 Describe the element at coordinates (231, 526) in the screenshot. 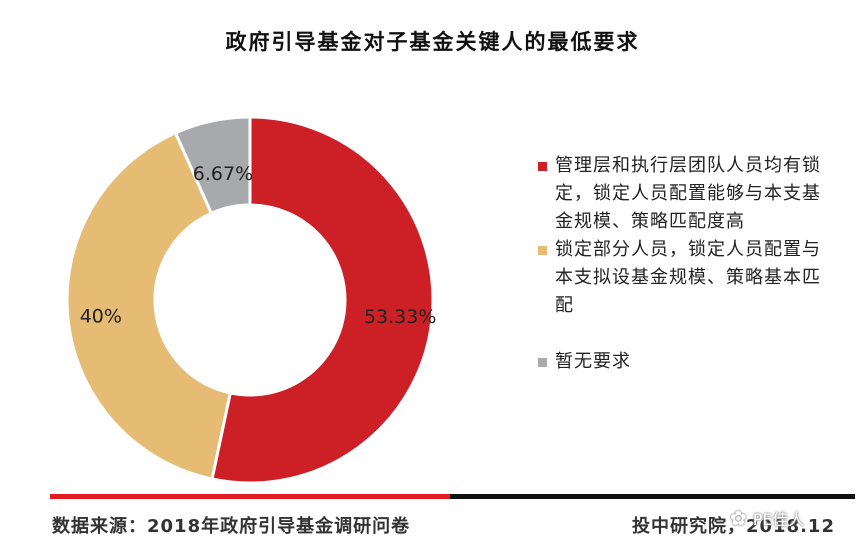

I see `source-note: 数据来源：2018年政府引导基金调研问卷` at that location.